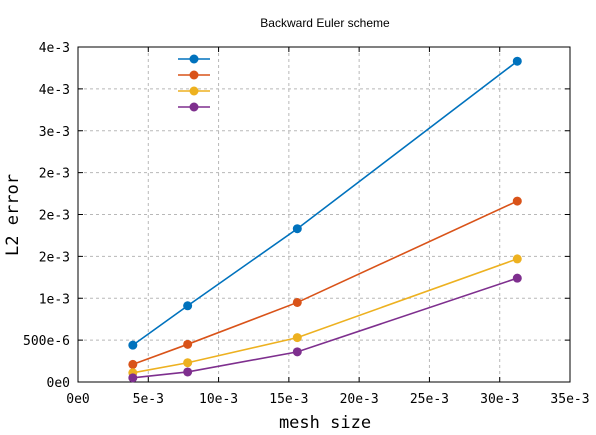  I want to click on x-tick-label: 35e-3, so click(569, 399).